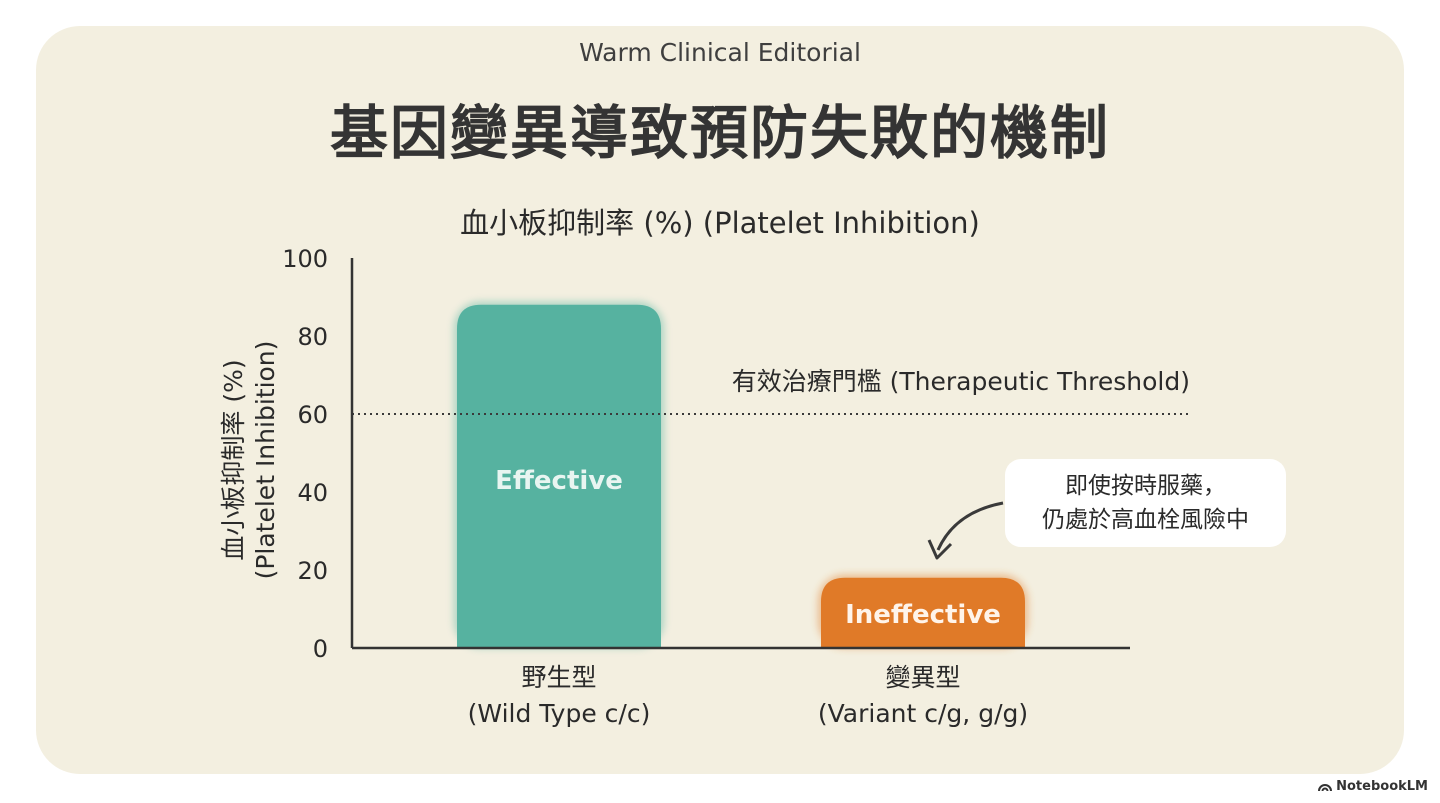 This screenshot has height=803, width=1440. I want to click on category-name: 變異型, so click(923, 677).